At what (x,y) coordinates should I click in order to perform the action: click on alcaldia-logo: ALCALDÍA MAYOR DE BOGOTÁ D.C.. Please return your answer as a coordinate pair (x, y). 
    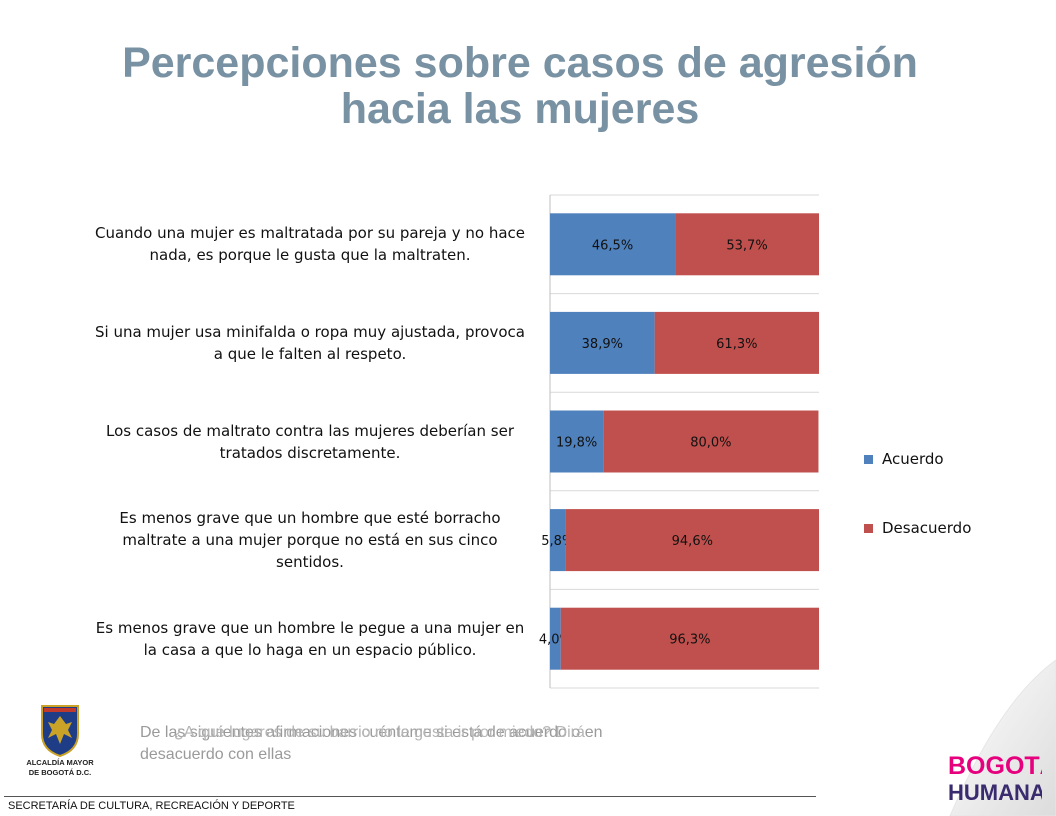
    Looking at the image, I should click on (60, 748).